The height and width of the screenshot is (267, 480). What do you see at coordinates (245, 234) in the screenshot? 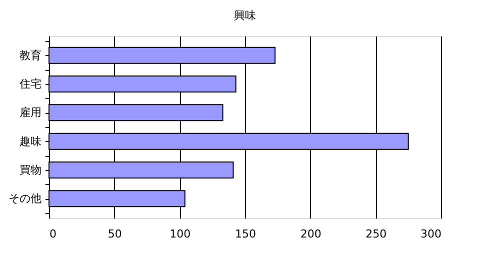
I see `x-tick-label: 150` at bounding box center [245, 234].